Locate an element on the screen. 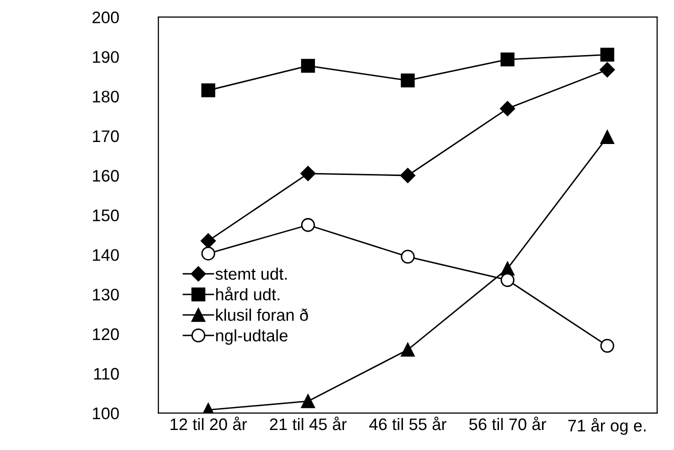  y-tick-label: 100 is located at coordinates (105, 414).